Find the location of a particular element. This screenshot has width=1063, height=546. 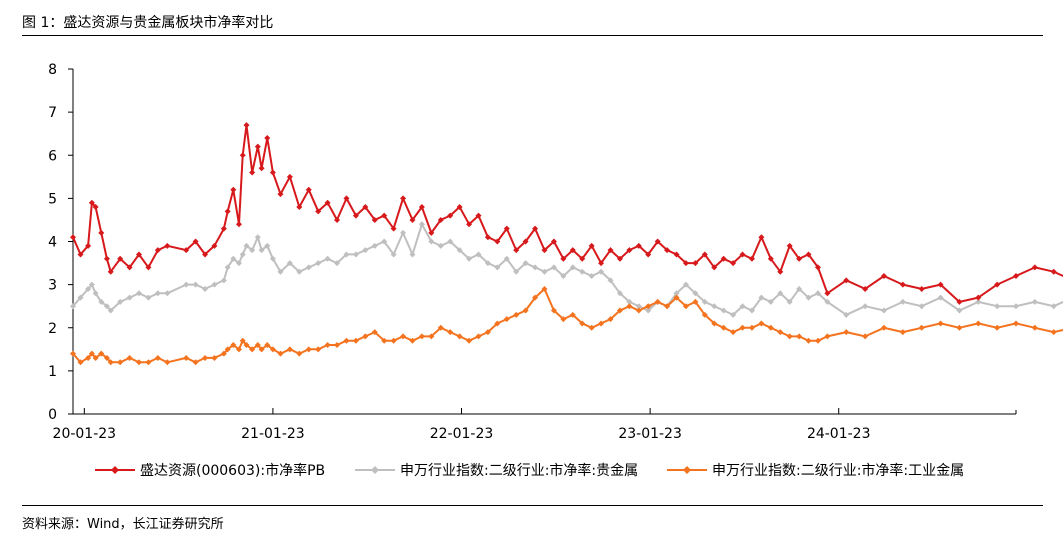

legend-label: 盛达资源(000603):市净率PB is located at coordinates (232, 470).